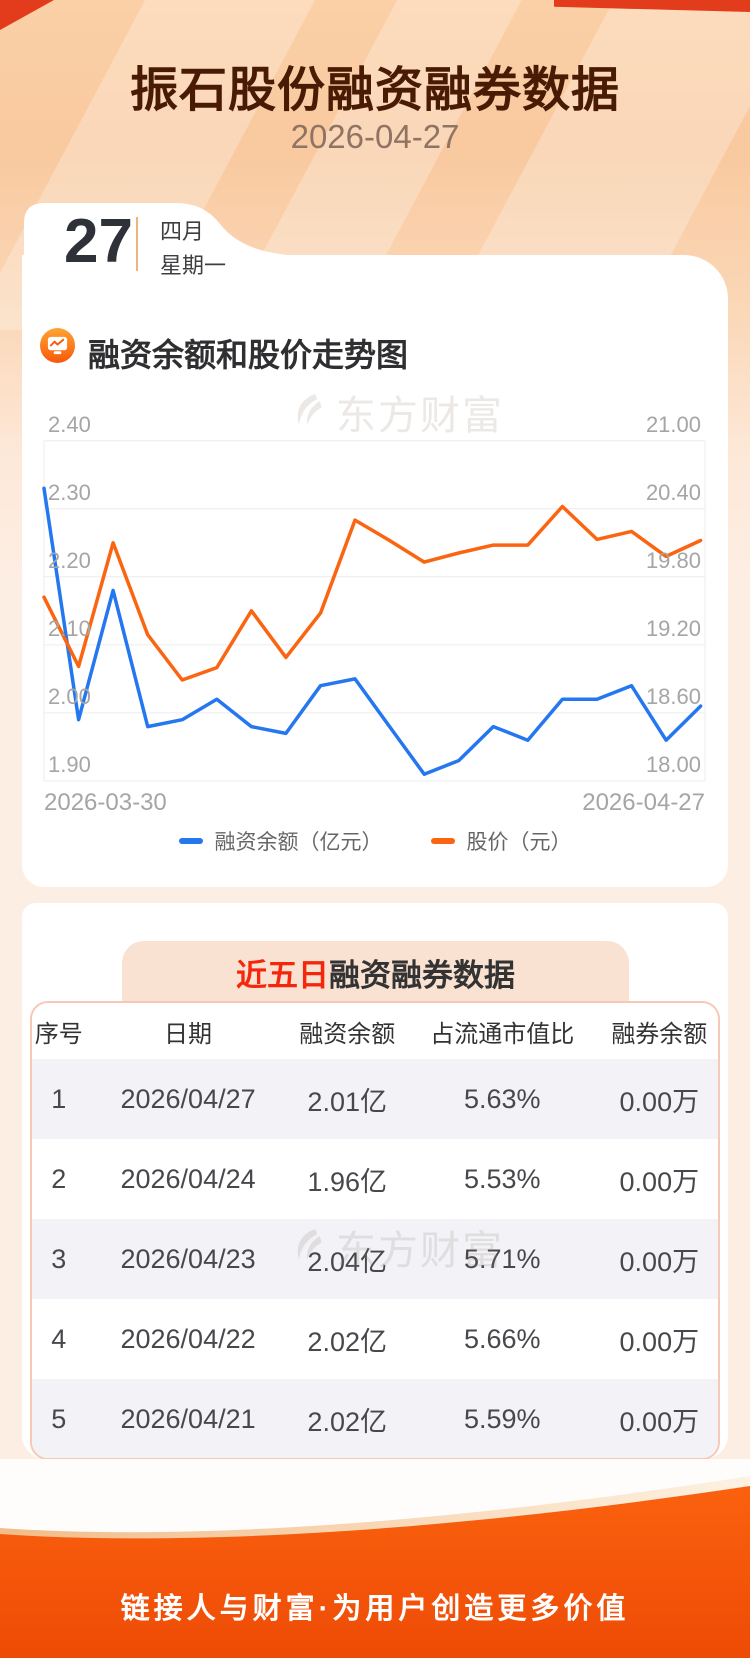 This screenshot has height=1658, width=750. What do you see at coordinates (375, 136) in the screenshot?
I see `page-date: 2026-04-27` at bounding box center [375, 136].